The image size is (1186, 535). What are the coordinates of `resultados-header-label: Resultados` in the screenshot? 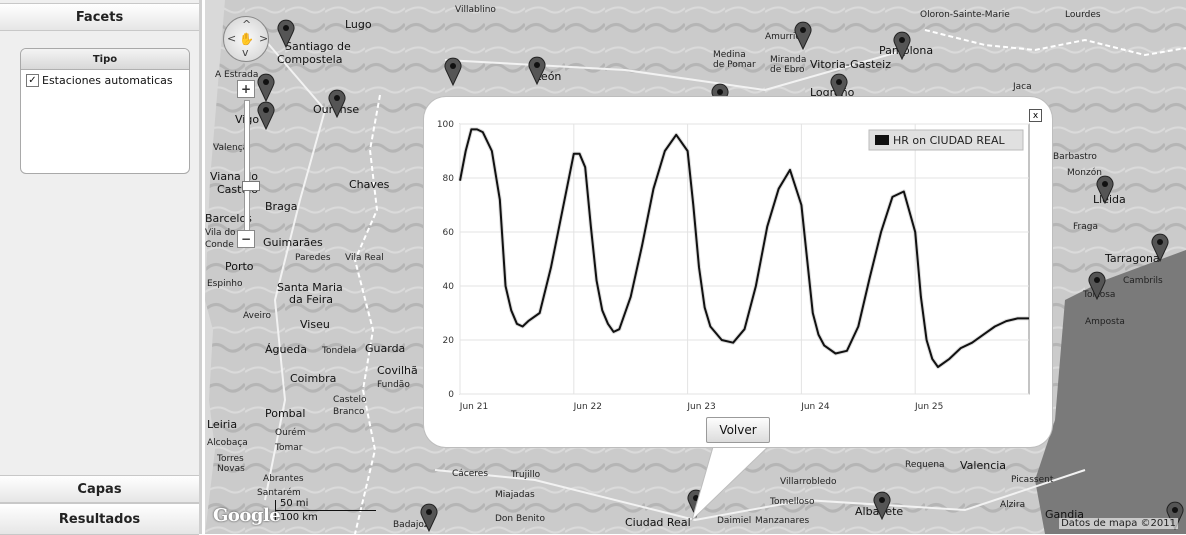 It's located at (99, 519).